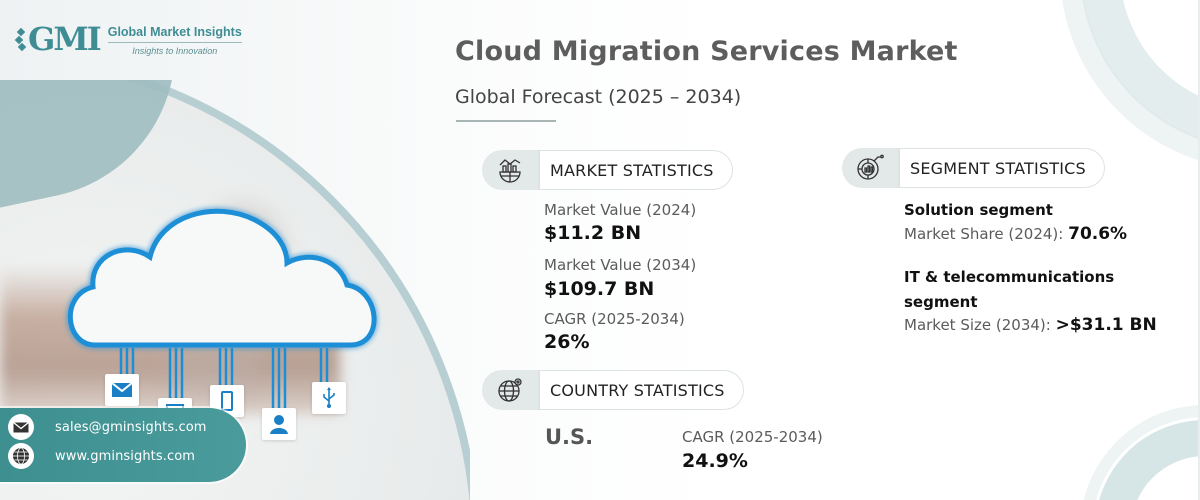  I want to click on logo-mark: GMI, so click(58, 39).